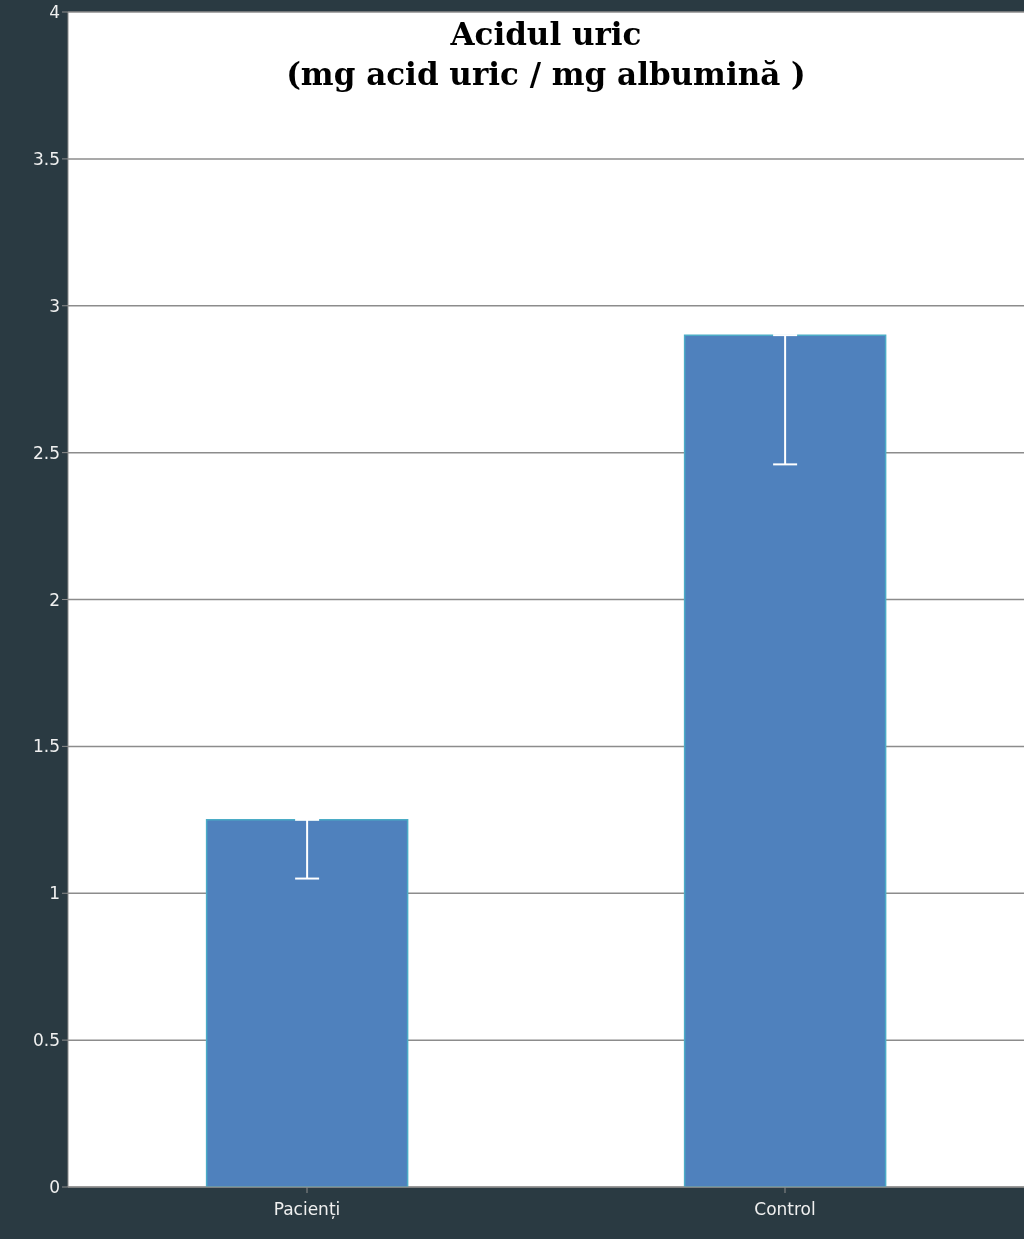  What do you see at coordinates (46, 1040) in the screenshot?
I see `y-tick-label: 0.5` at bounding box center [46, 1040].